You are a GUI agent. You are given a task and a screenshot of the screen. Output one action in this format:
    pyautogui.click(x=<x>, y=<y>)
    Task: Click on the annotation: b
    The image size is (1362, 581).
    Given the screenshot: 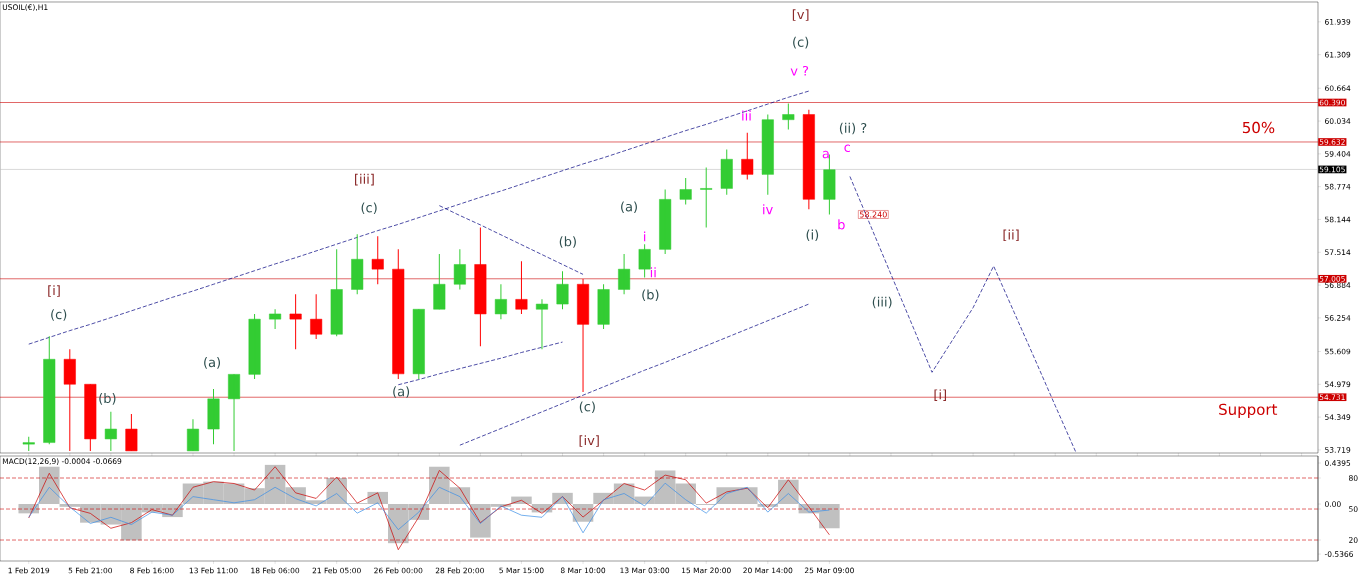 What is the action you would take?
    pyautogui.click(x=841, y=224)
    